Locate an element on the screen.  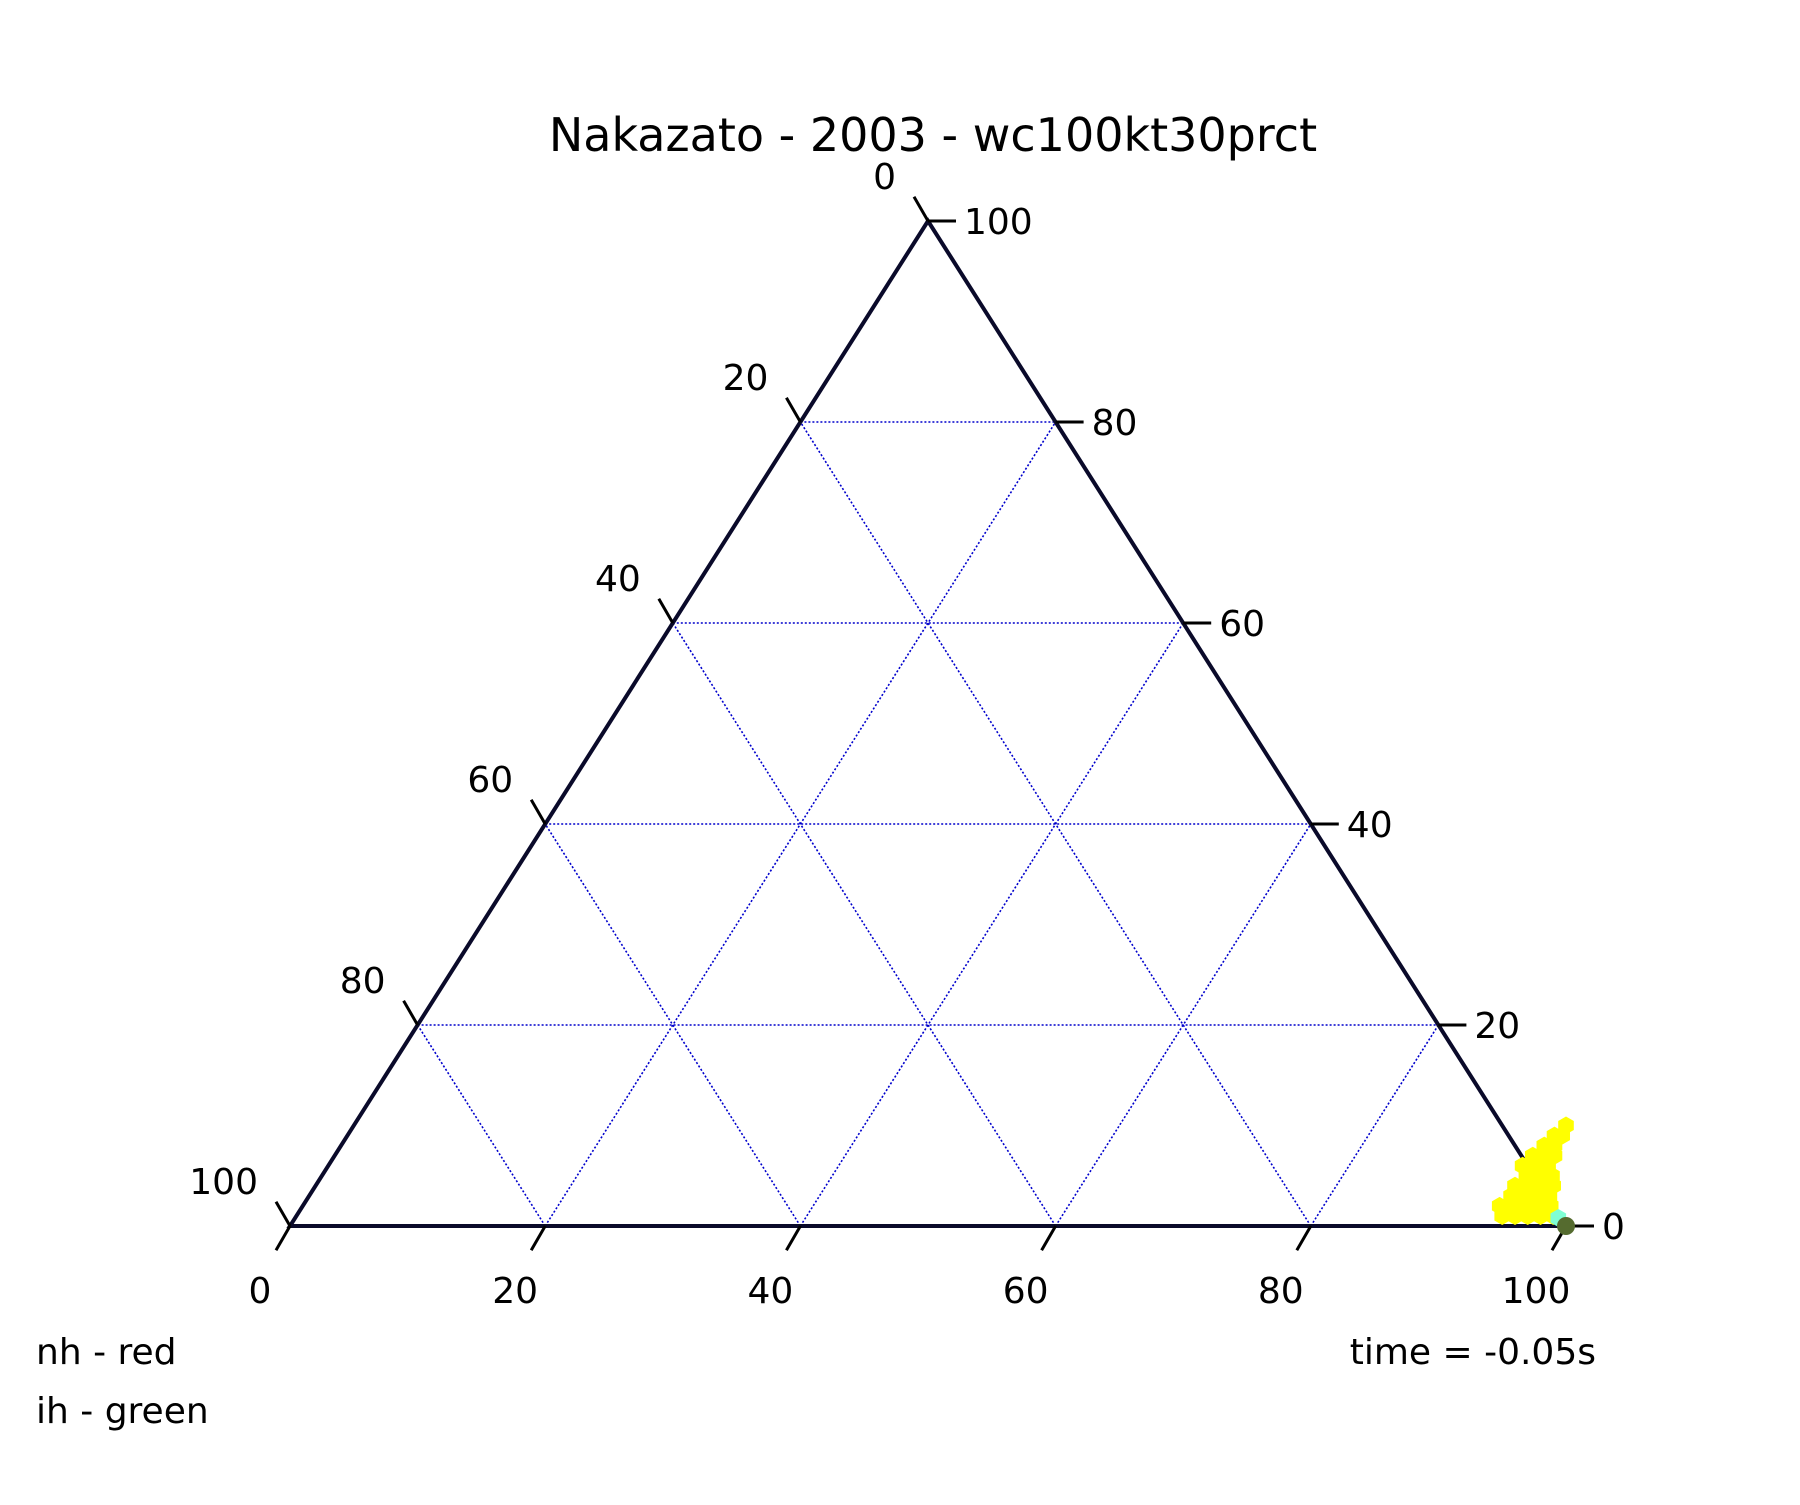
points-layer is located at coordinates (1533, 1175).